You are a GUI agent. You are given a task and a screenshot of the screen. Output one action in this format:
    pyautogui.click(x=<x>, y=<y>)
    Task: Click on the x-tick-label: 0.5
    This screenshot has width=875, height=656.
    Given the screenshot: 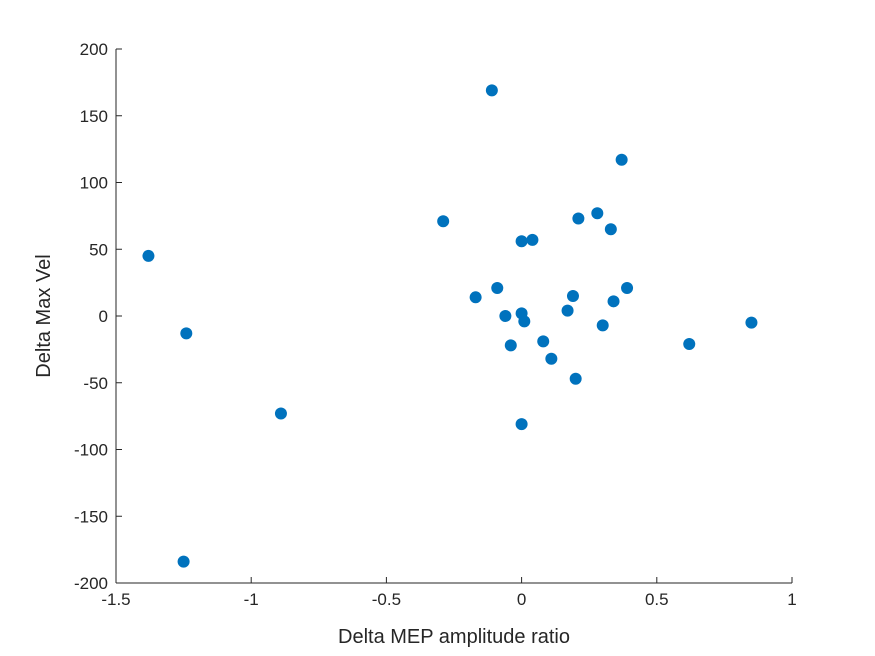 What is the action you would take?
    pyautogui.click(x=657, y=599)
    